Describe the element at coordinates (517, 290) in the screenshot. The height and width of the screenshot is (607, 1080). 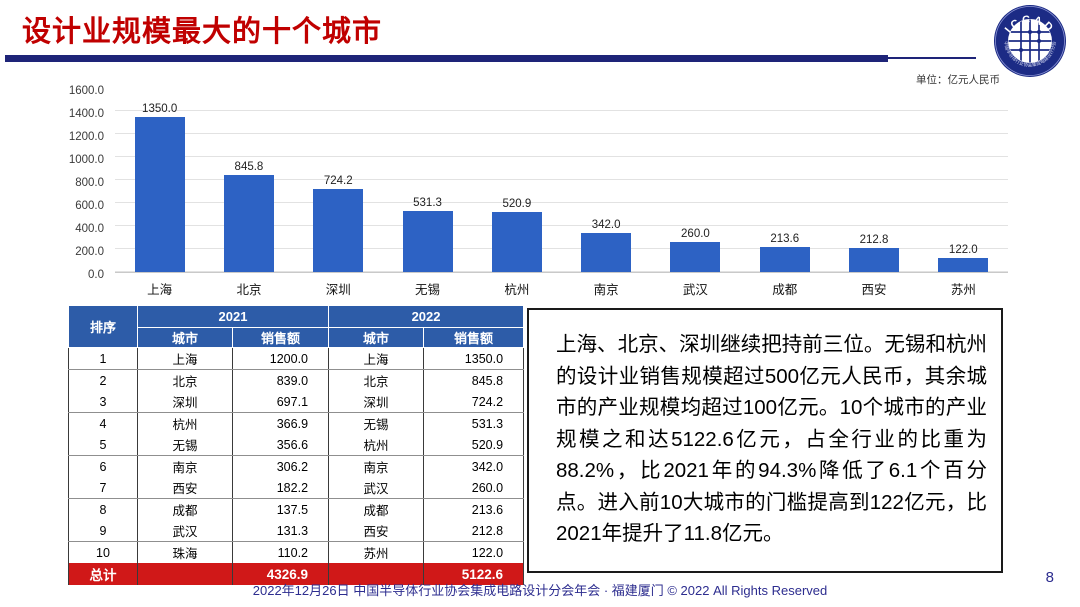
I see `x-axis-label: 杭州` at that location.